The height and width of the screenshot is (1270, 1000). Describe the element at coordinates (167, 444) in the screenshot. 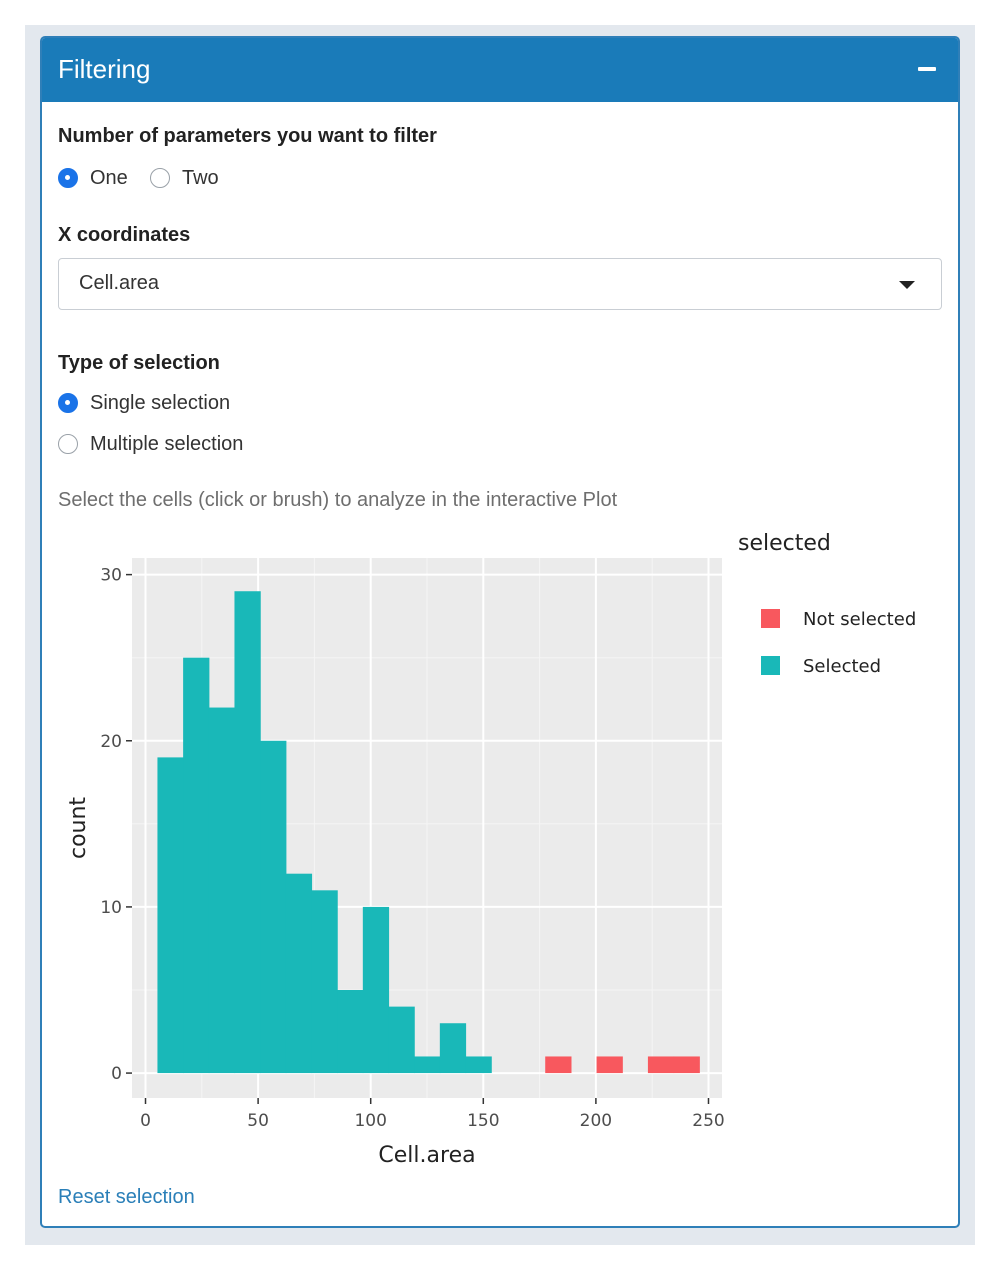

I see `radio-multiple-label: Multiple selection` at that location.